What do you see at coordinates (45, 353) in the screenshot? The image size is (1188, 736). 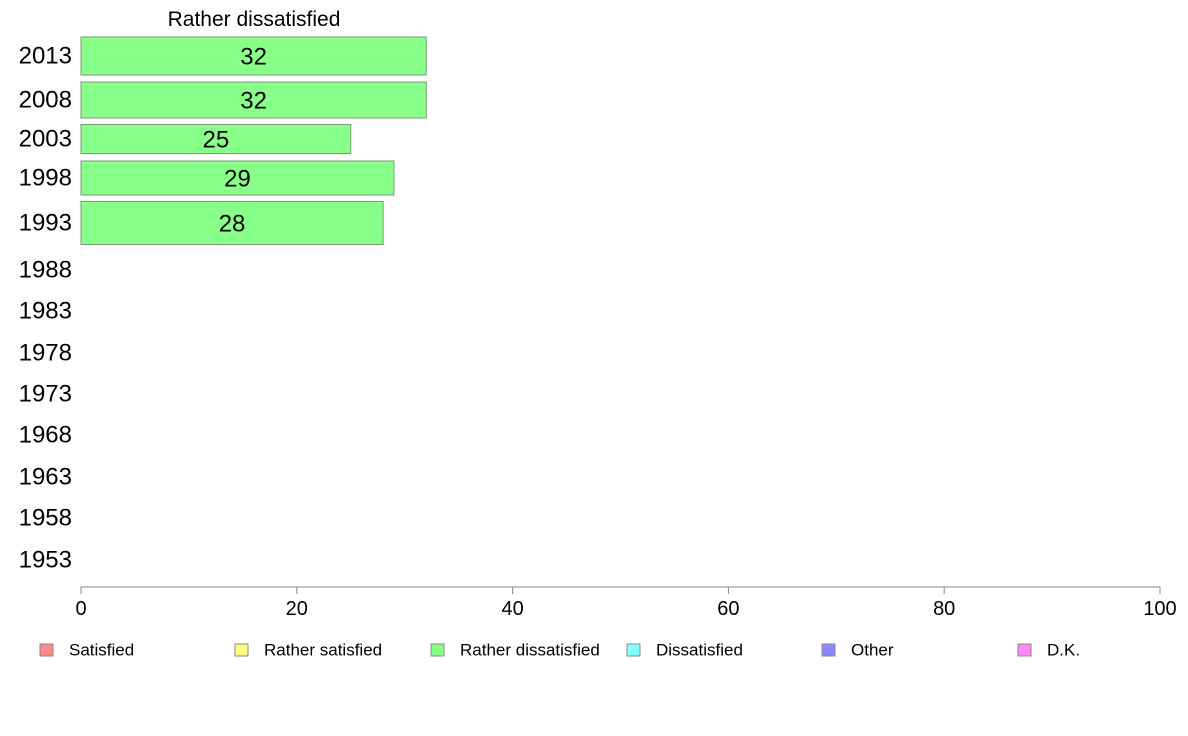 I see `category-label-1978: 1978` at bounding box center [45, 353].